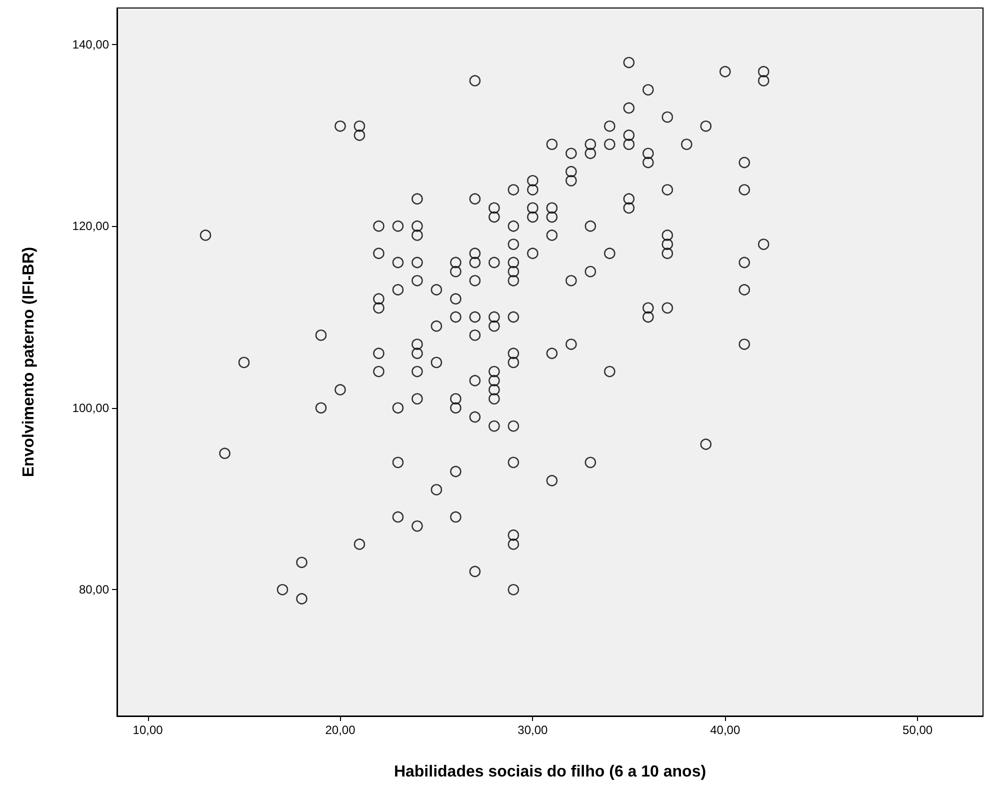 The width and height of the screenshot is (984, 793). What do you see at coordinates (550, 772) in the screenshot?
I see `x-axis-title: Habilidades sociais do filho (6 a 10 anos)` at bounding box center [550, 772].